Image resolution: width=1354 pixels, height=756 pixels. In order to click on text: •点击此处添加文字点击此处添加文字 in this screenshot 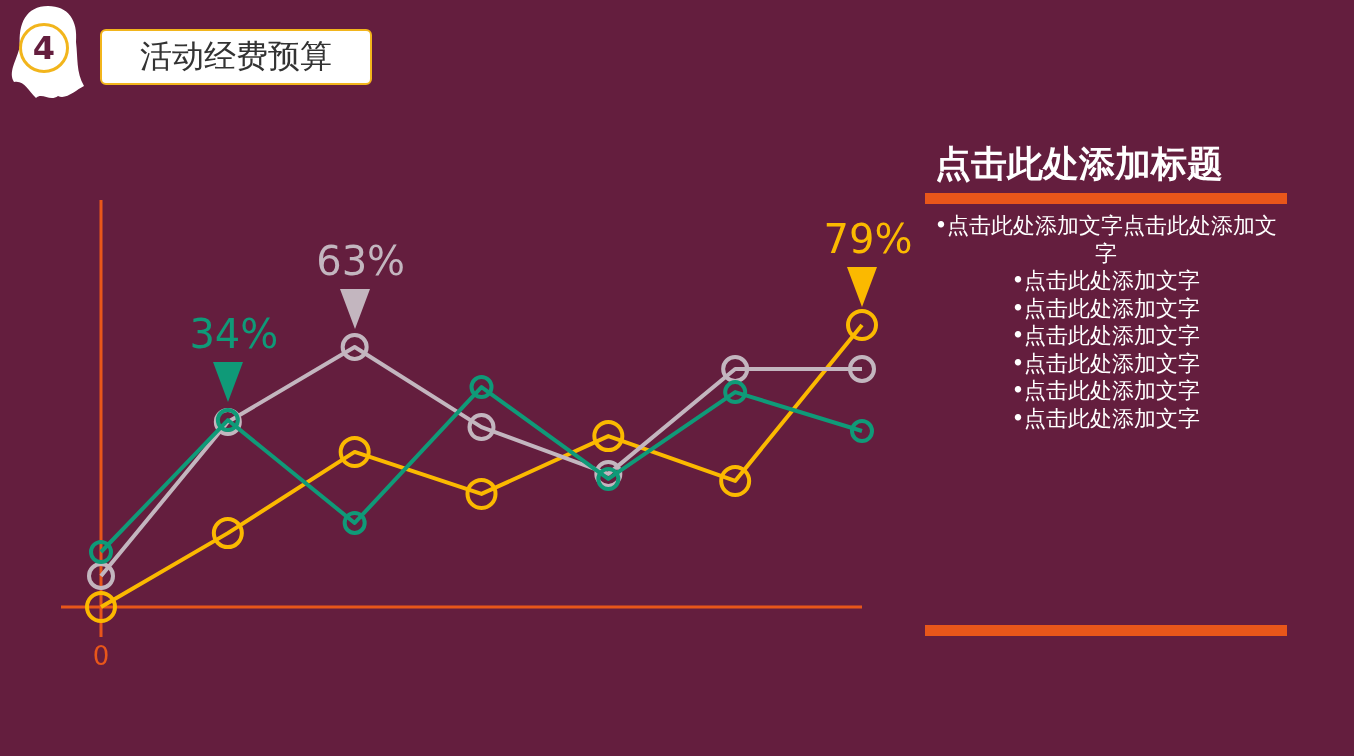, I will do `click(1106, 239)`.